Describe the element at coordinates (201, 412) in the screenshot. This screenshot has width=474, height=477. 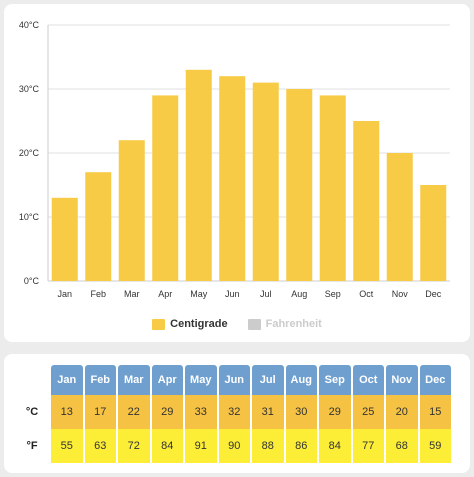
I see `table-cell: 33` at that location.